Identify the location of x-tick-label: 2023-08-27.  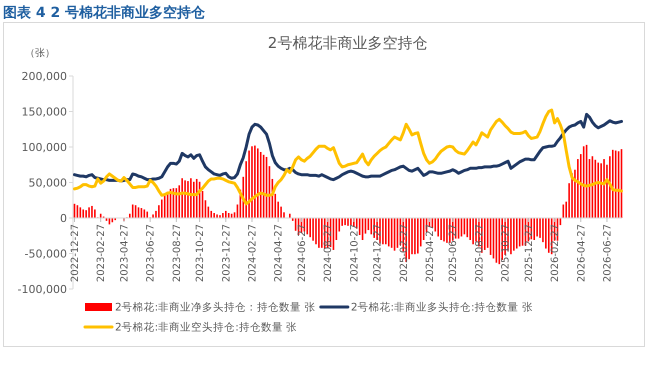
(177, 253).